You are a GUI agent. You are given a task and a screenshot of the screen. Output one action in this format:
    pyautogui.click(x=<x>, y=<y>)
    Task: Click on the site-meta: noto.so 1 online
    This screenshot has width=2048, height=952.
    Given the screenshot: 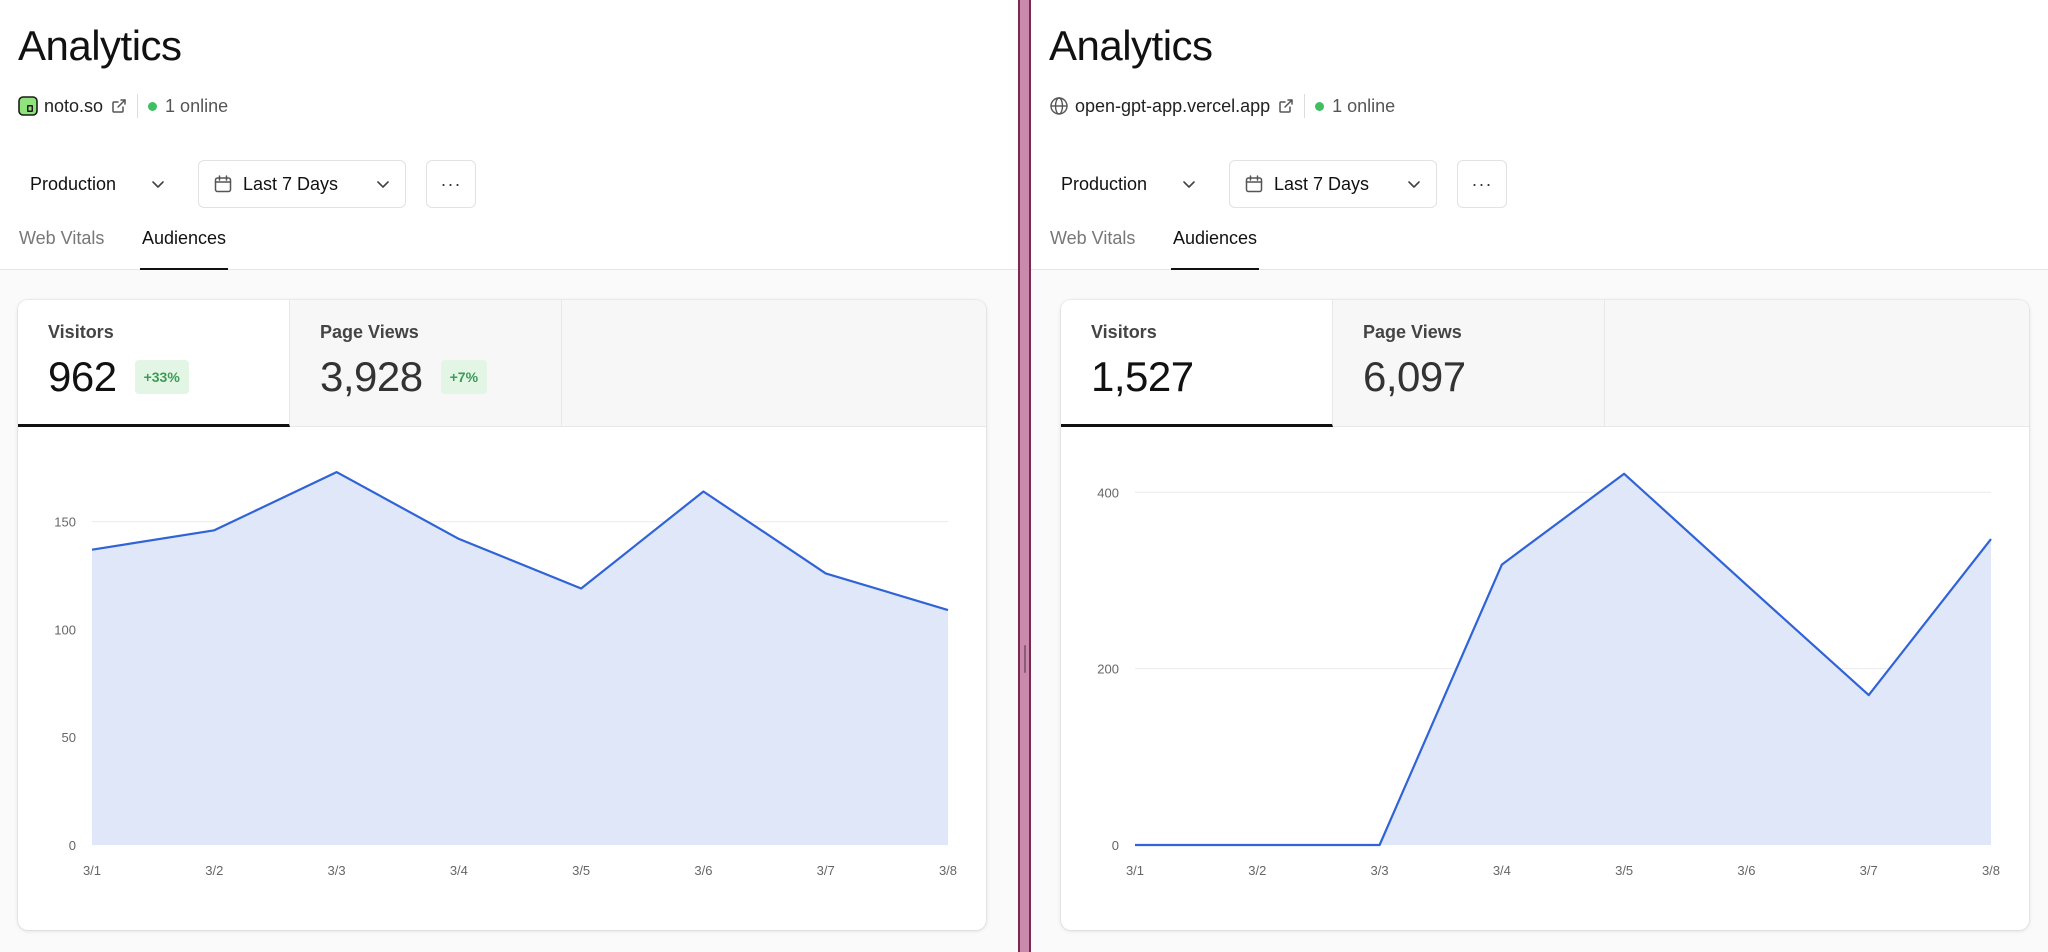 What is the action you would take?
    pyautogui.click(x=123, y=106)
    